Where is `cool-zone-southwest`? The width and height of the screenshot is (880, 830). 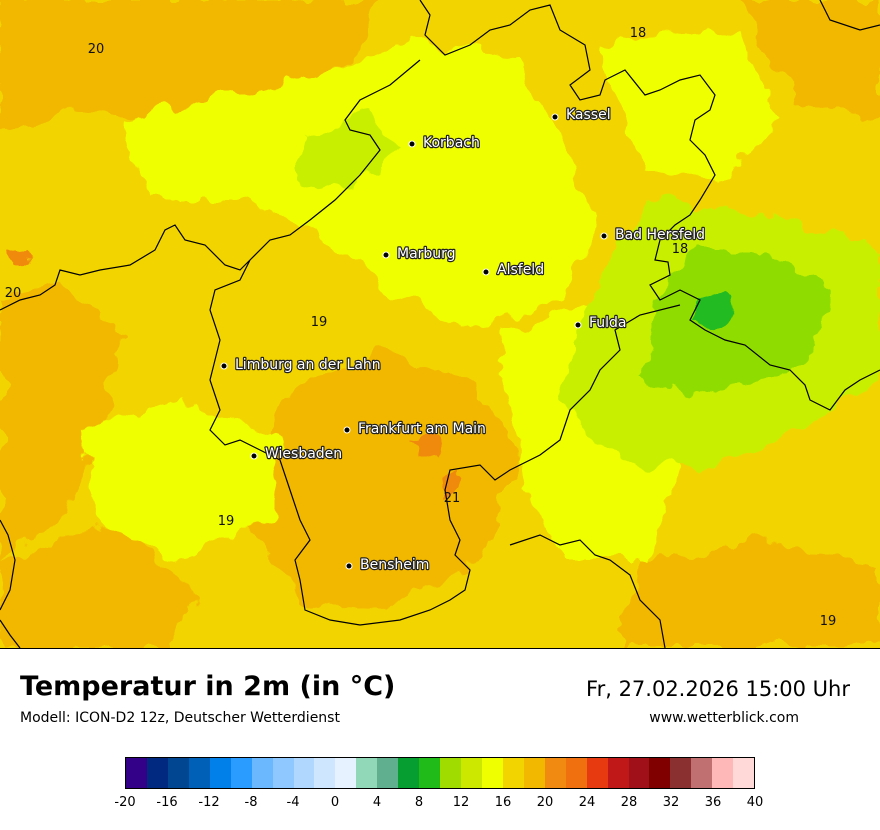 cool-zone-southwest is located at coordinates (180, 480).